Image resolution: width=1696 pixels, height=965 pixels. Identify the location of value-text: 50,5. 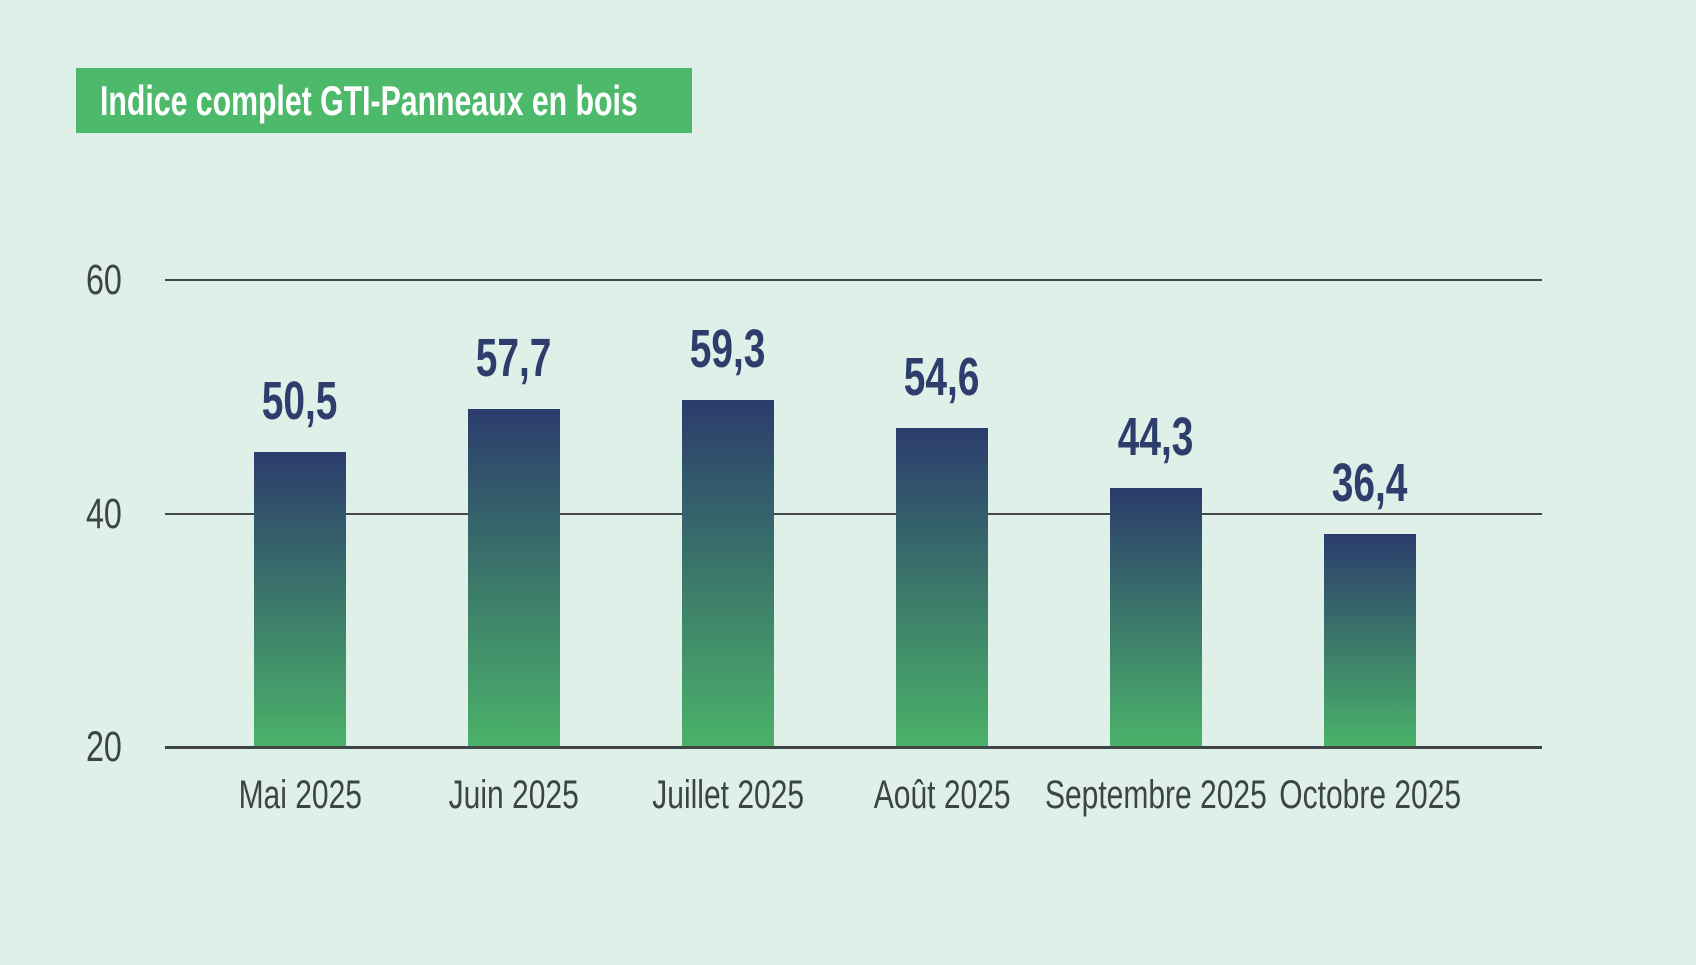
(300, 401).